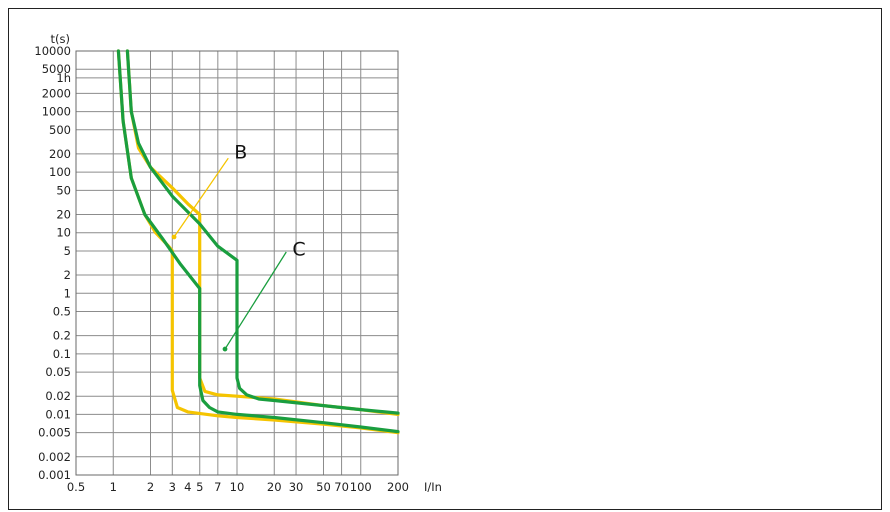 This screenshot has width=890, height=512. I want to click on x-tick-label: 200, so click(398, 487).